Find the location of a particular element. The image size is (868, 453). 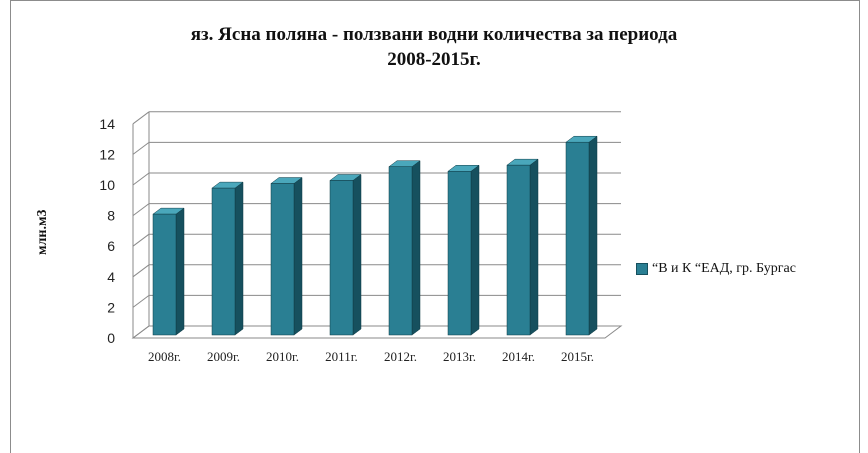

floor is located at coordinates (377, 332).